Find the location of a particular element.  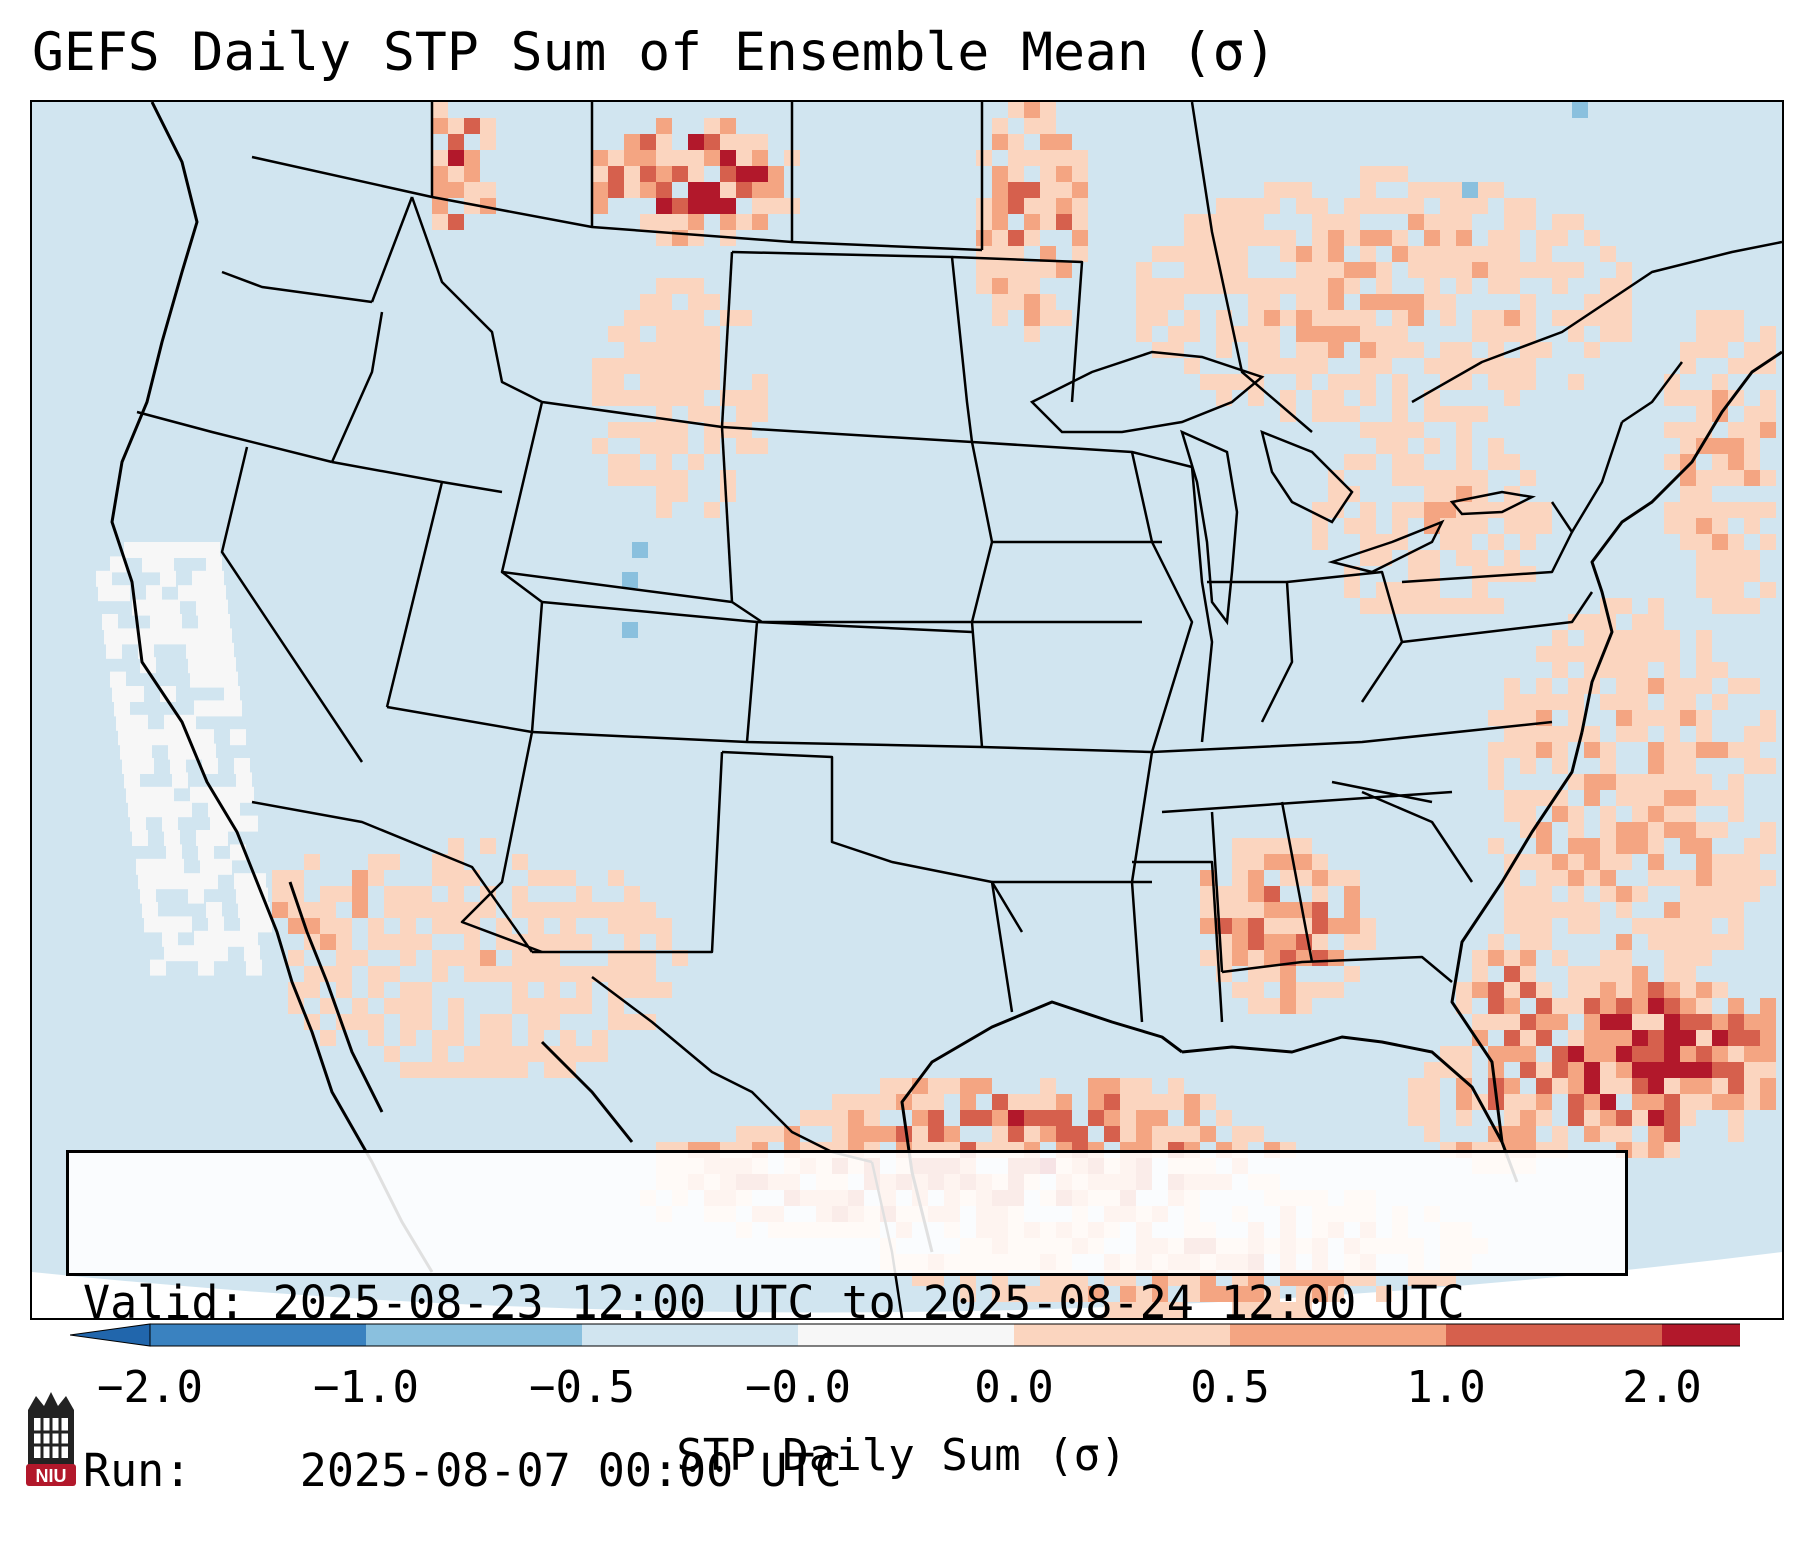

projection-edge is located at coordinates (907, 1285).